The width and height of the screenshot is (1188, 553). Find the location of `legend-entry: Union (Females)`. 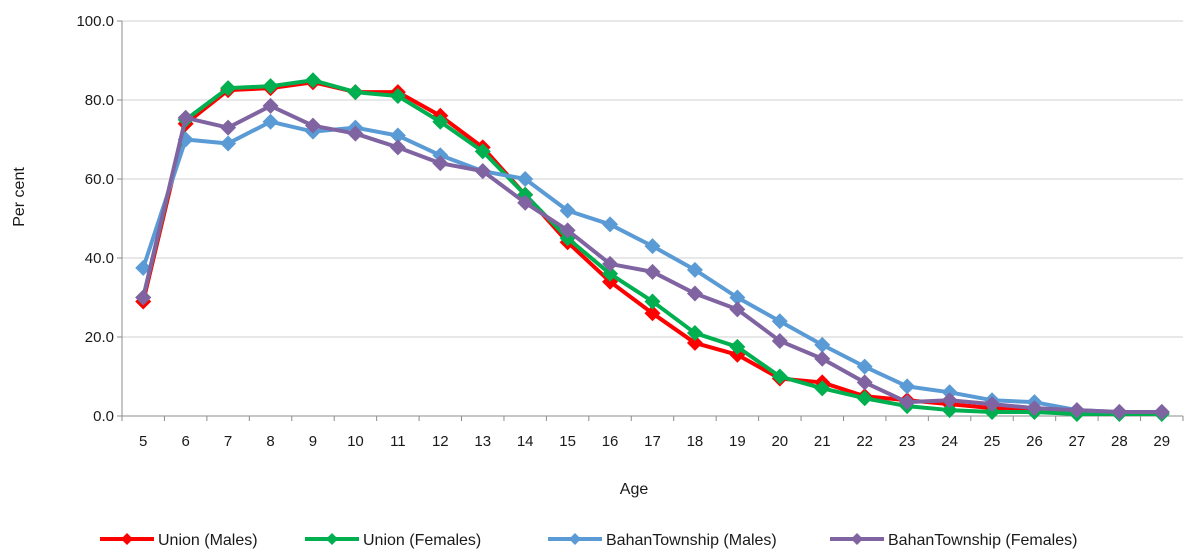

legend-entry: Union (Females) is located at coordinates (393, 540).